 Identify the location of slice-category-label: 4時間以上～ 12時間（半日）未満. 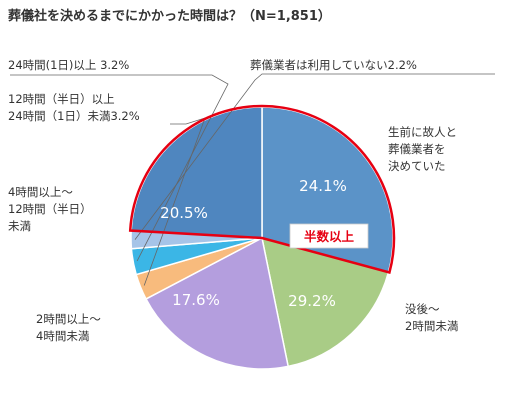
(50, 209).